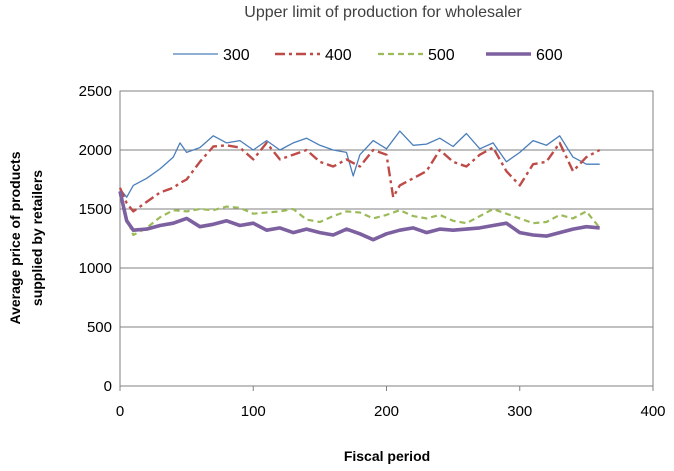 This screenshot has width=674, height=471. Describe the element at coordinates (37, 238) in the screenshot. I see `y-axis-label-line-2: supplied by retailers` at that location.